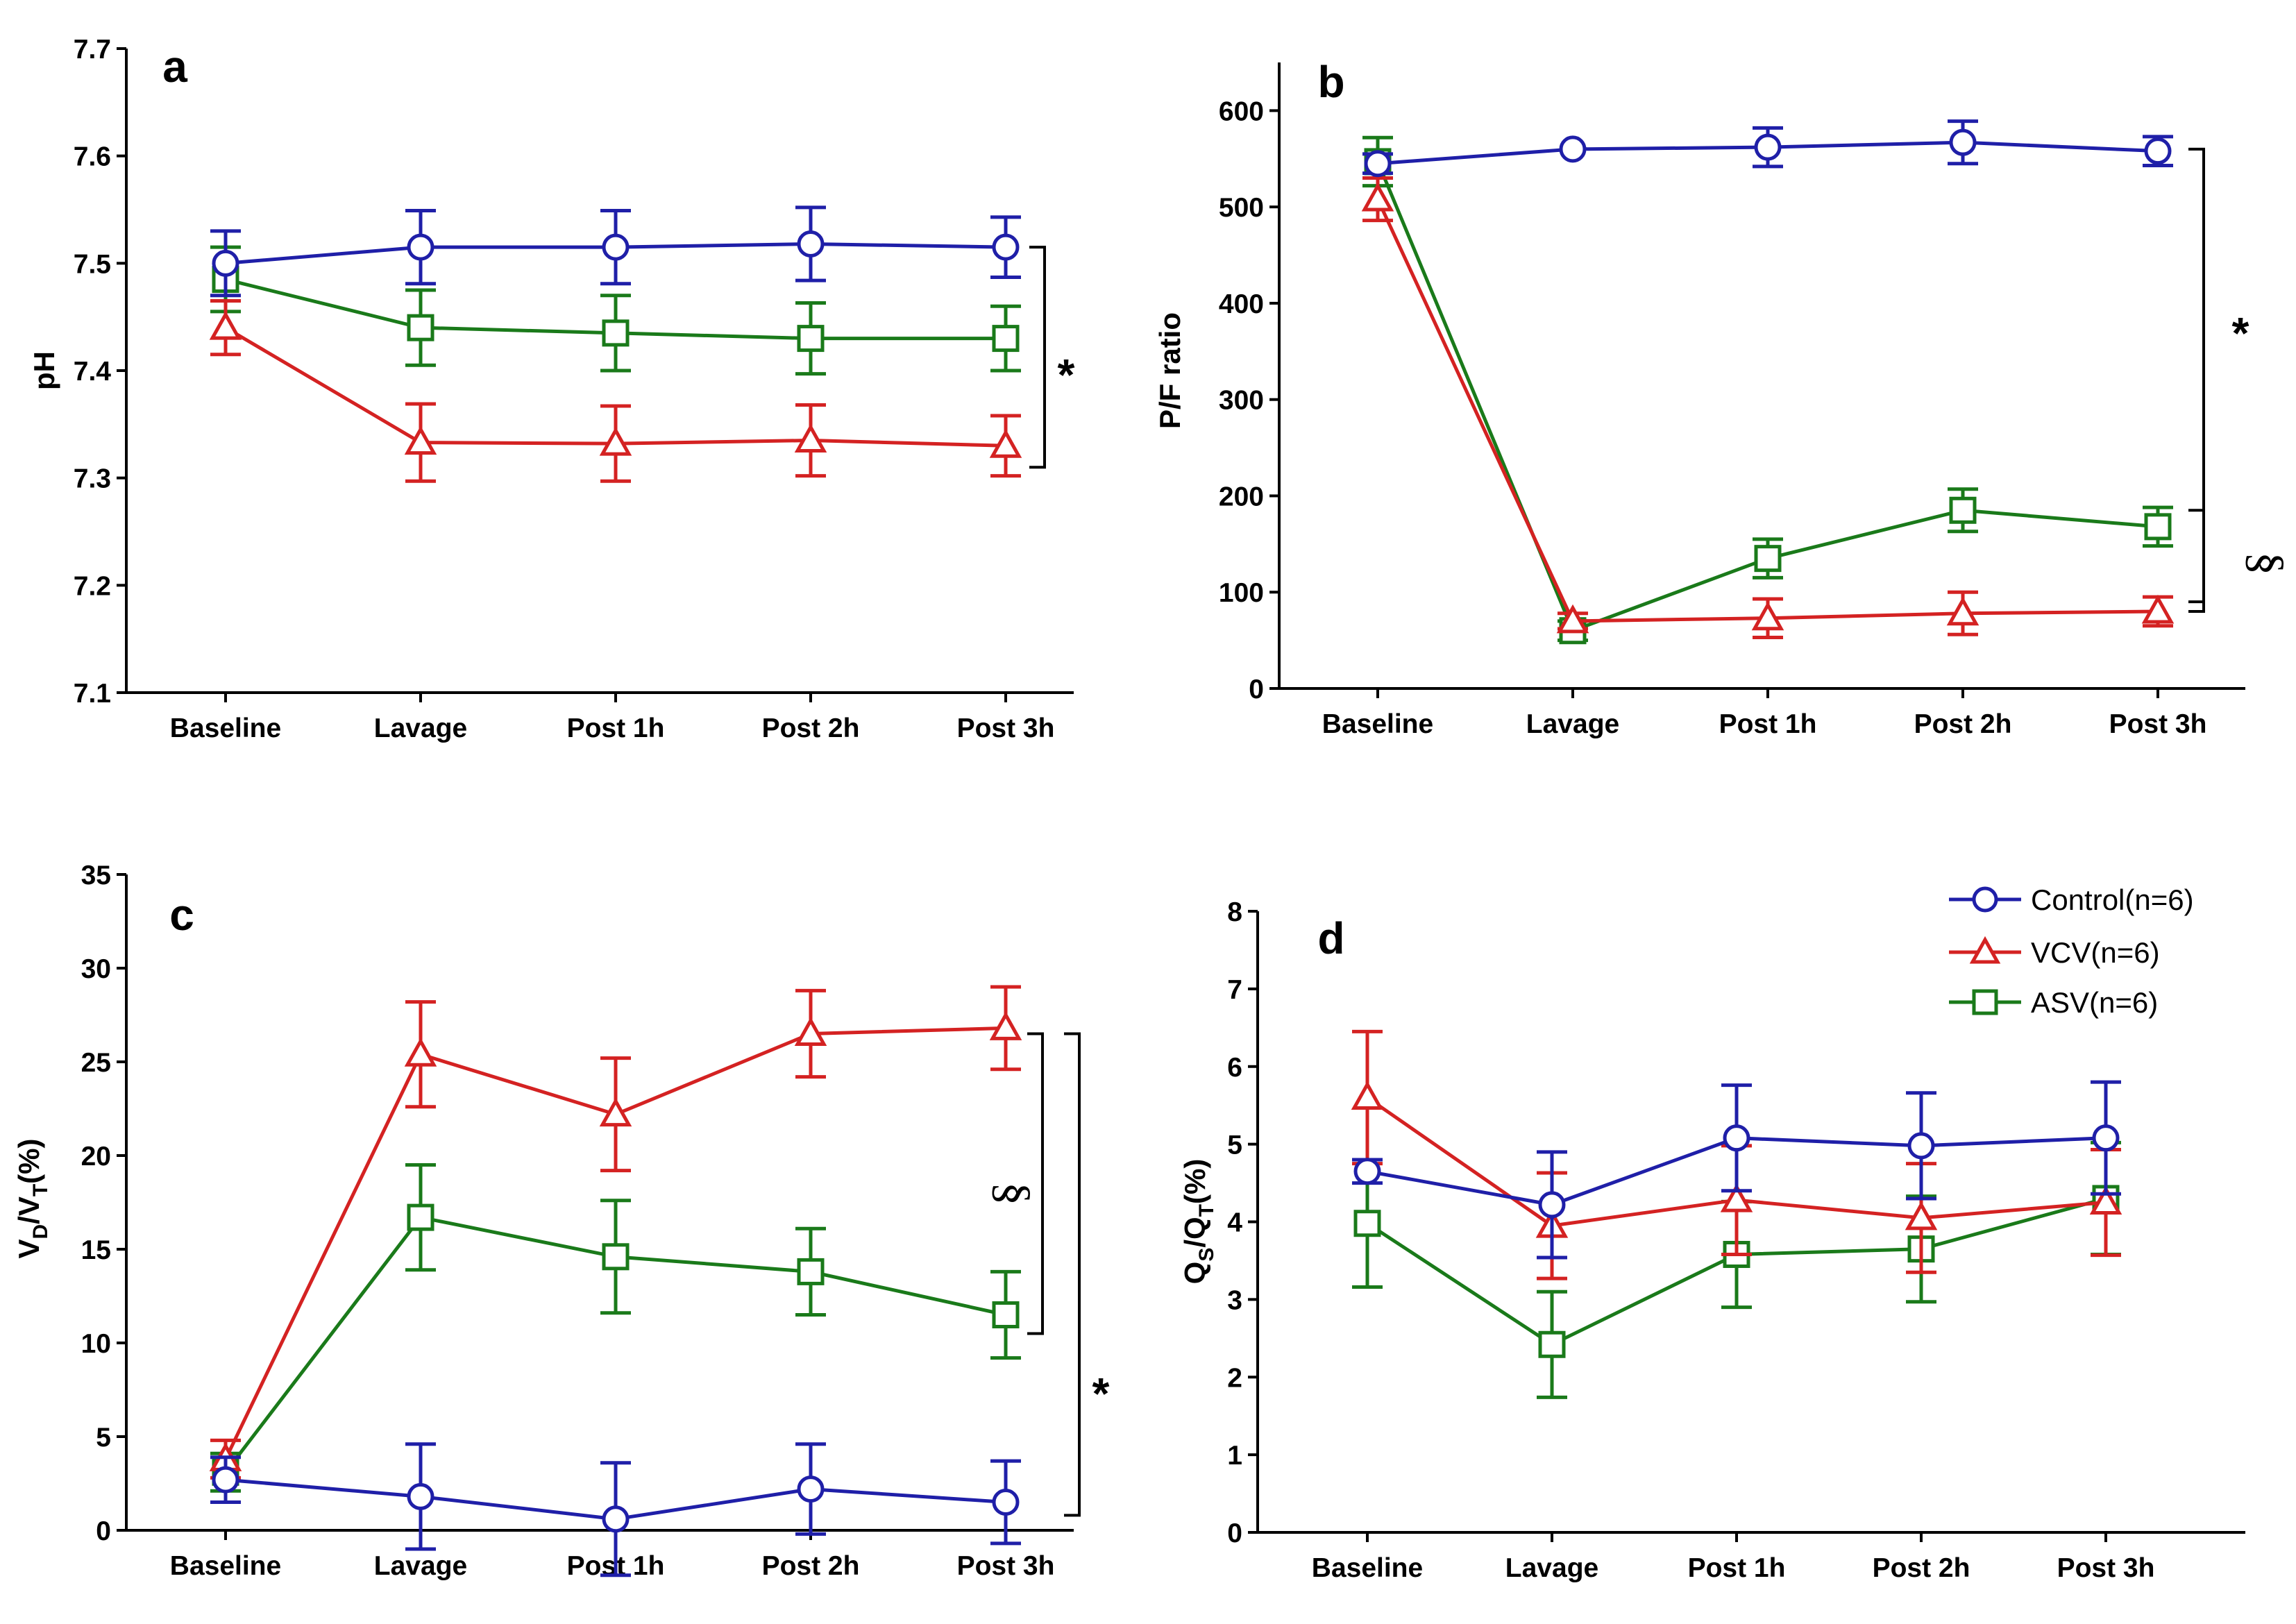  Describe the element at coordinates (103, 1531) in the screenshot. I see `y-tick-label: 0` at that location.